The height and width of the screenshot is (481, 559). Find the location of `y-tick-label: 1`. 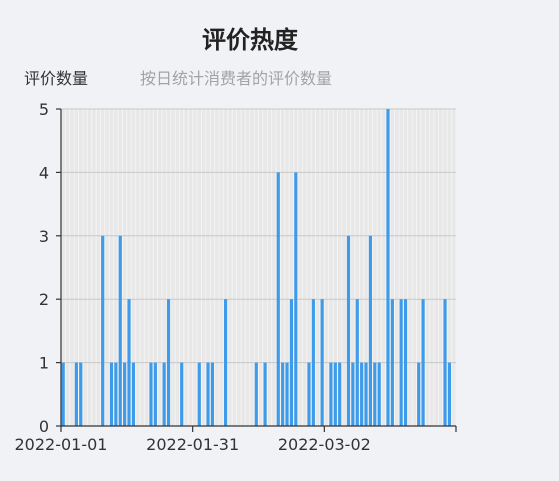

y-tick-label: 1 is located at coordinates (44, 363).